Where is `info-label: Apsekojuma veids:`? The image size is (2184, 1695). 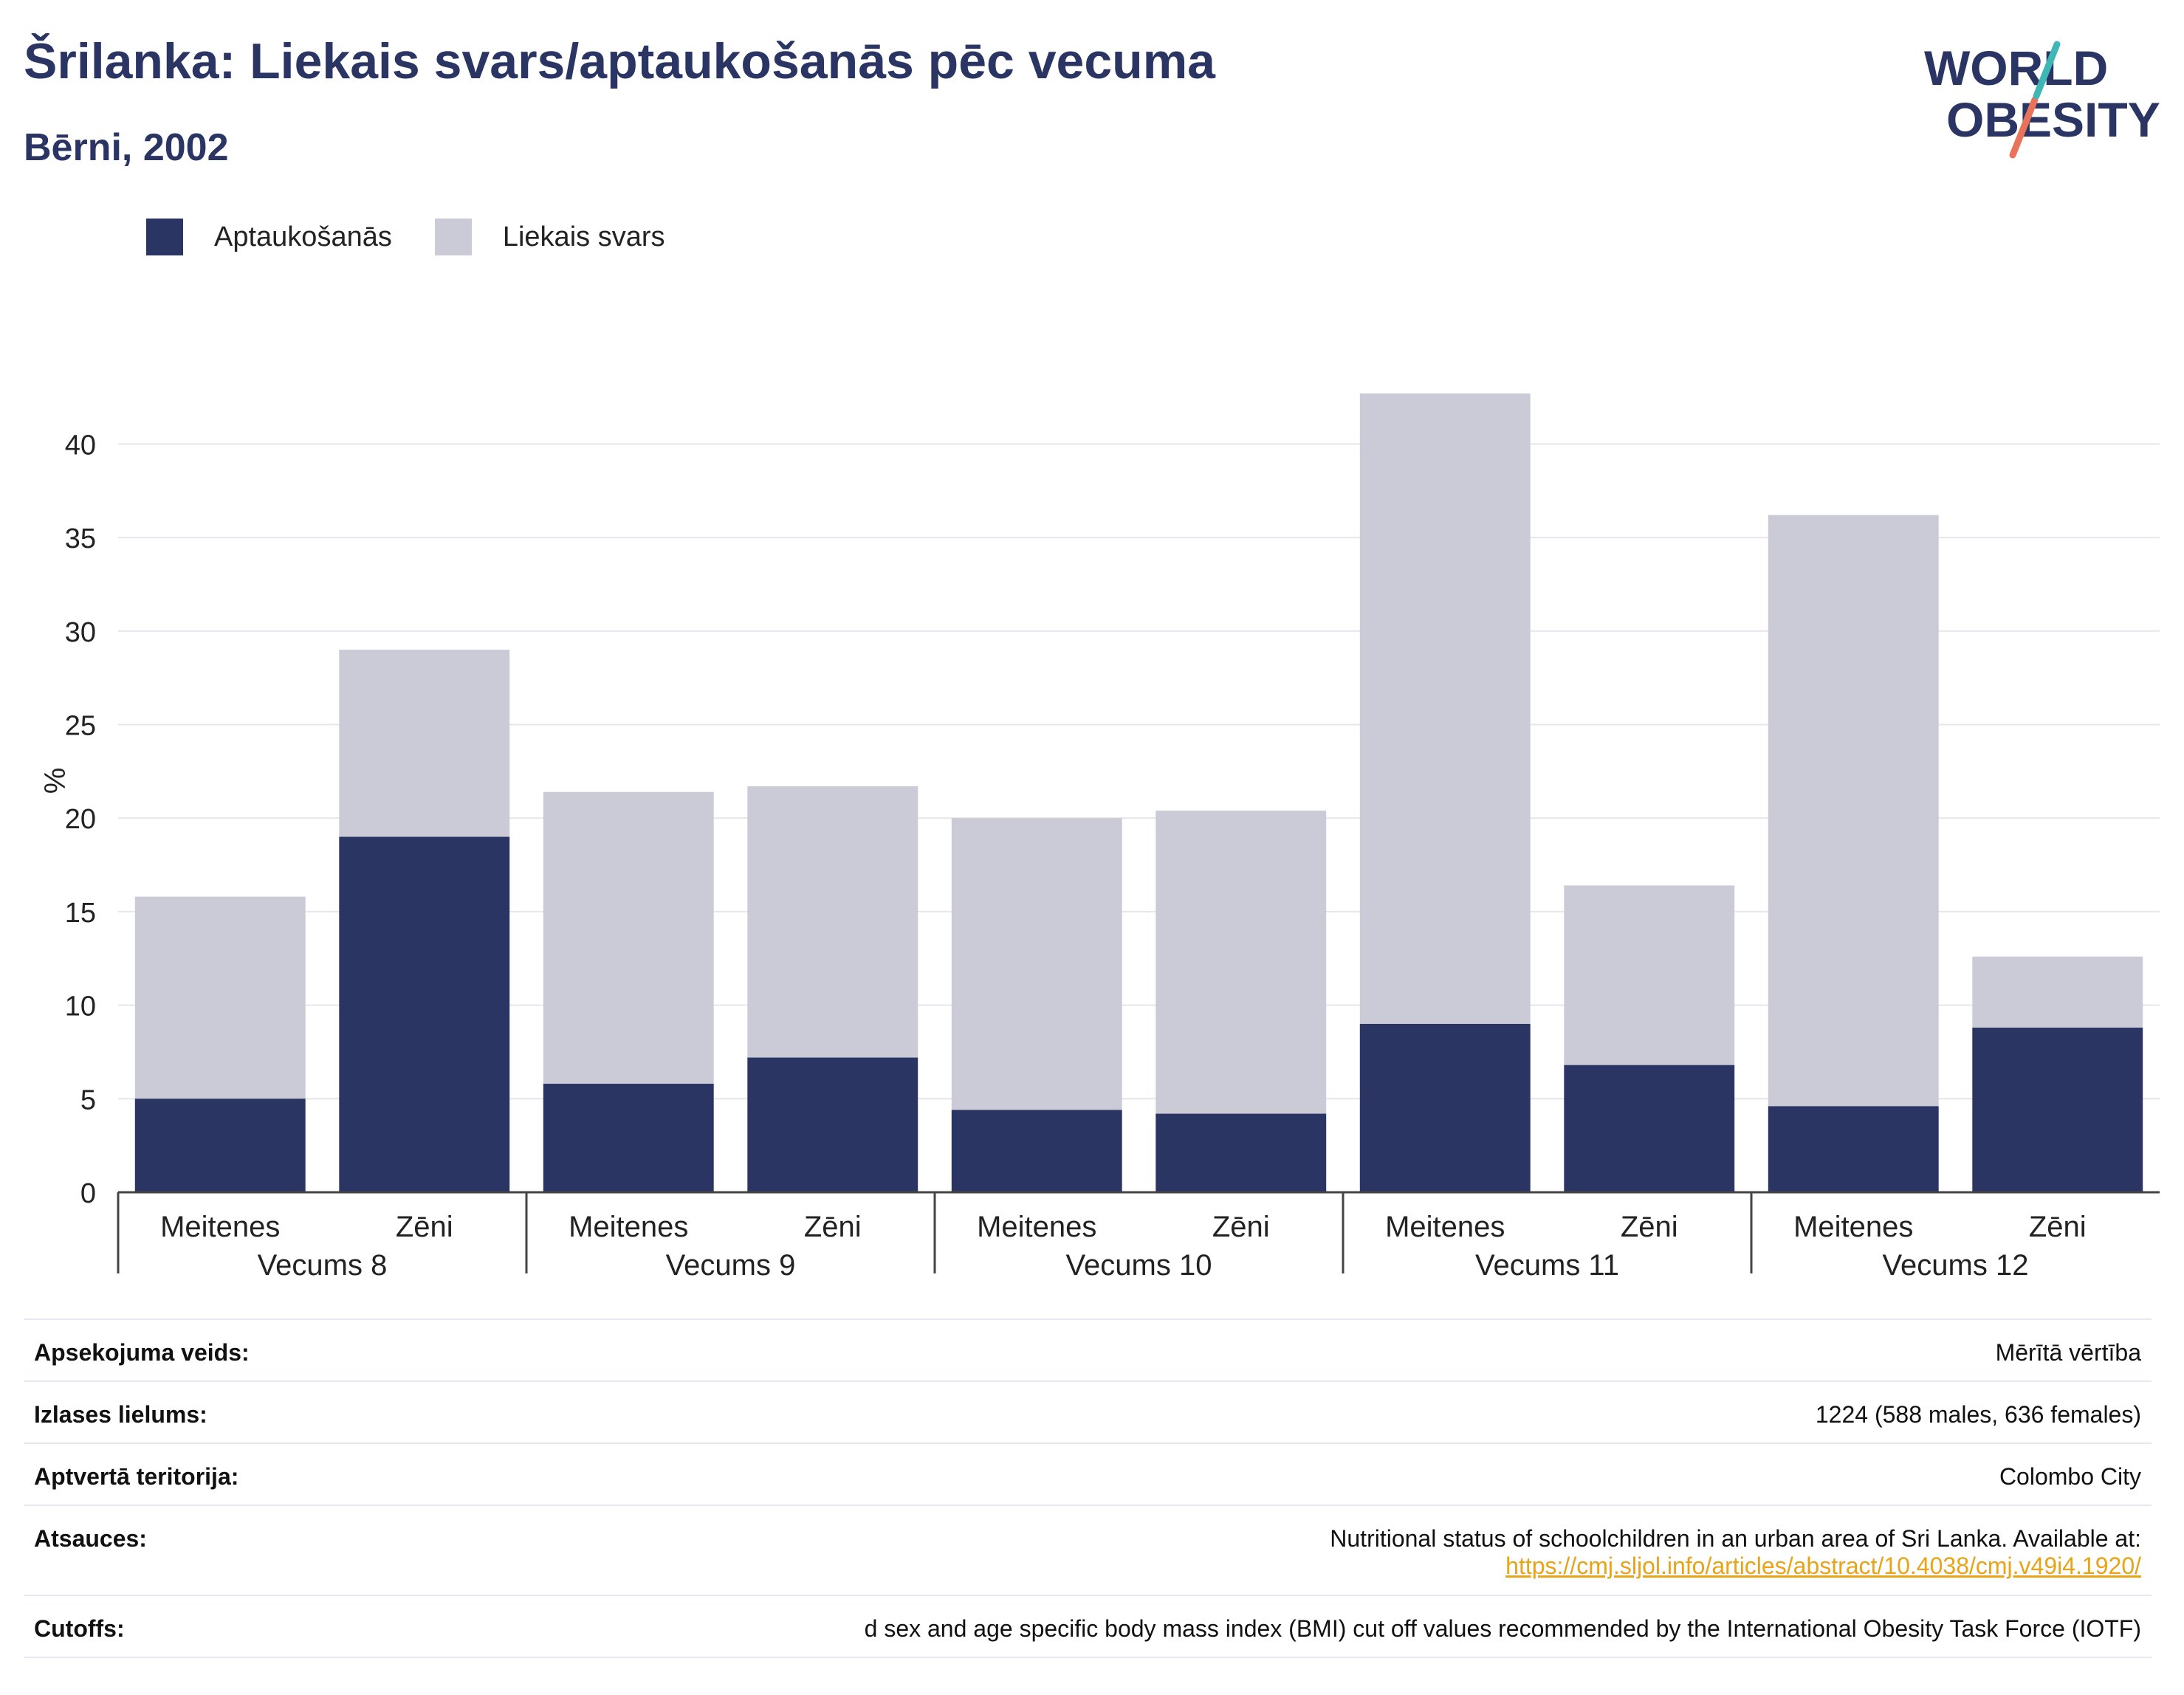
info-label: Apsekojuma veids: is located at coordinates (142, 1352).